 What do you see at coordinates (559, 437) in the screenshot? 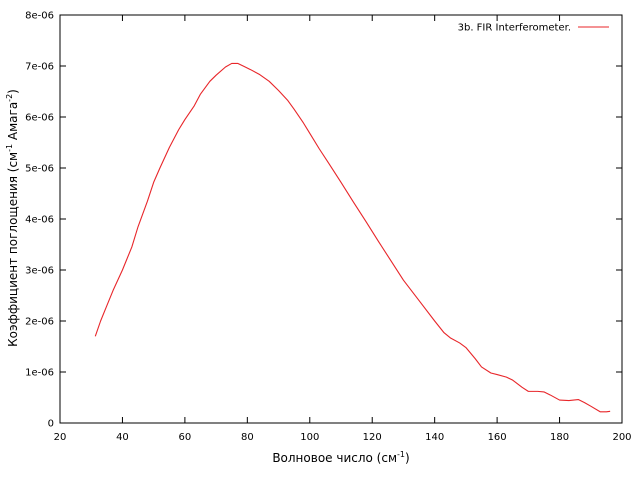
I see `x-tick-label: 180` at bounding box center [559, 437].